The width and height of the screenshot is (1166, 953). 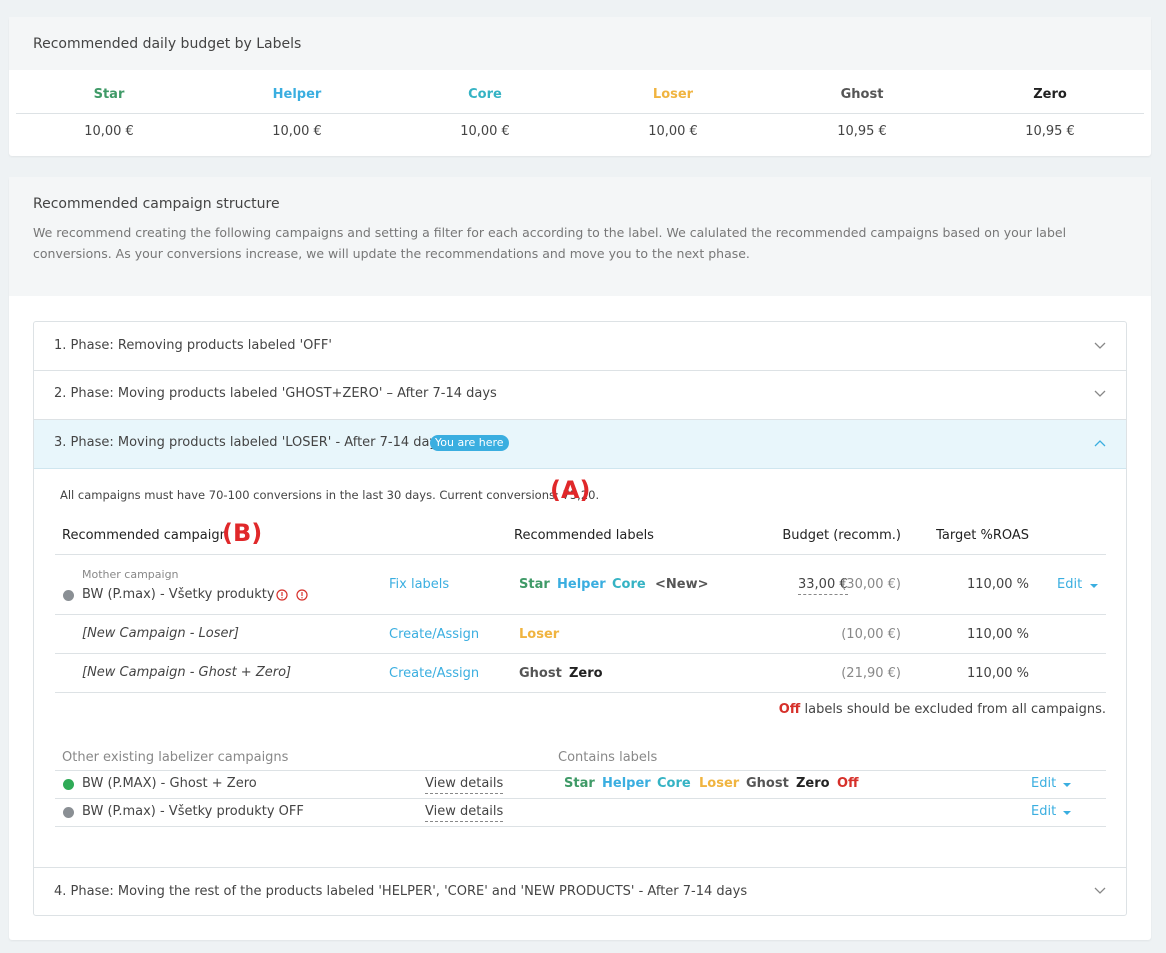 What do you see at coordinates (167, 44) in the screenshot?
I see `card-title: Recommended daily budget by Labels` at bounding box center [167, 44].